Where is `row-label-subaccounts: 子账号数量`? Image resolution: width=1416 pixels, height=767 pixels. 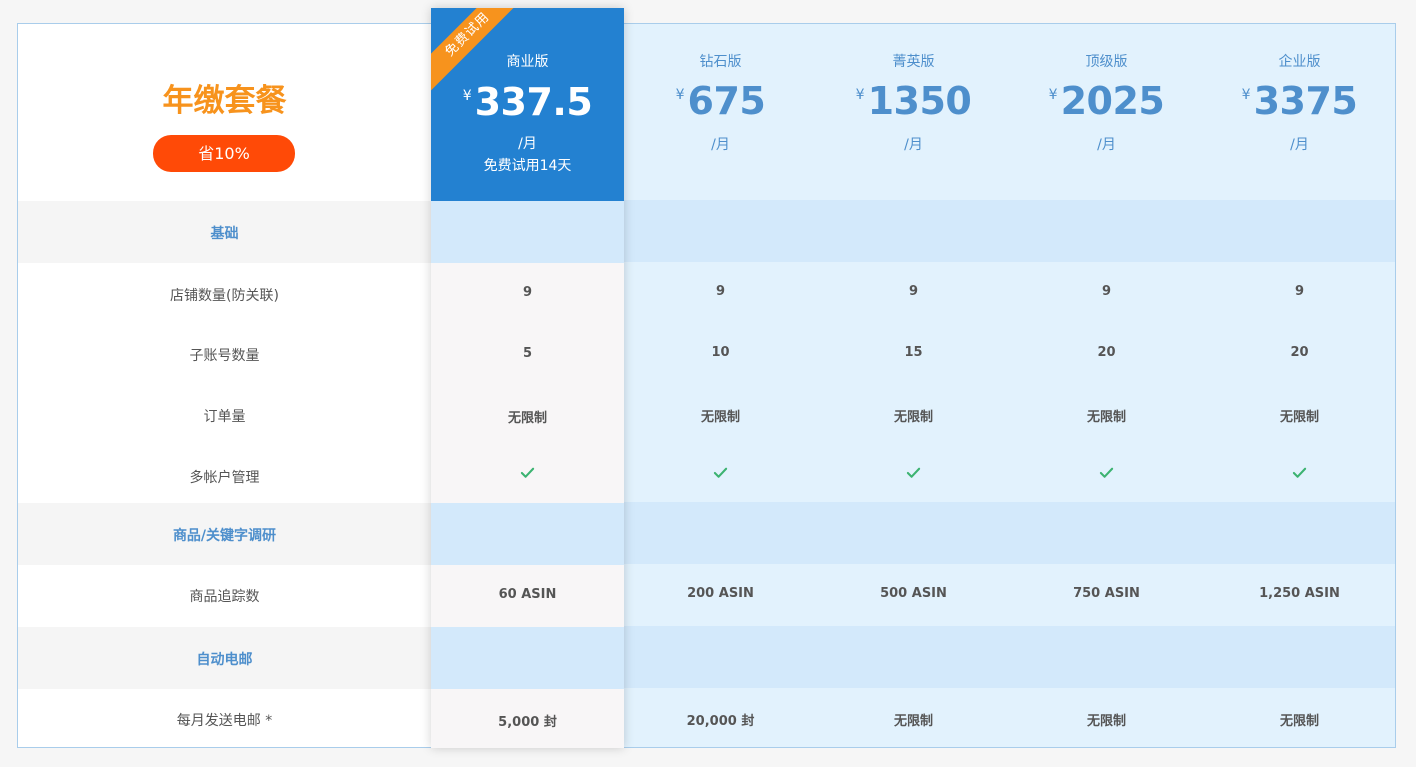
row-label-subaccounts: 子账号数量 is located at coordinates (224, 356).